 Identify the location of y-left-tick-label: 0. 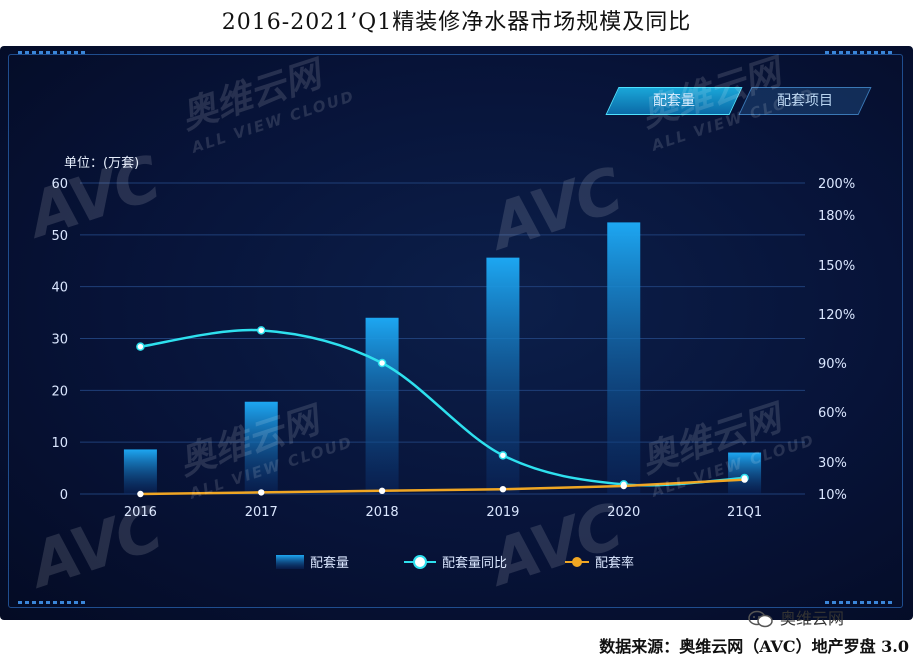
(64, 495).